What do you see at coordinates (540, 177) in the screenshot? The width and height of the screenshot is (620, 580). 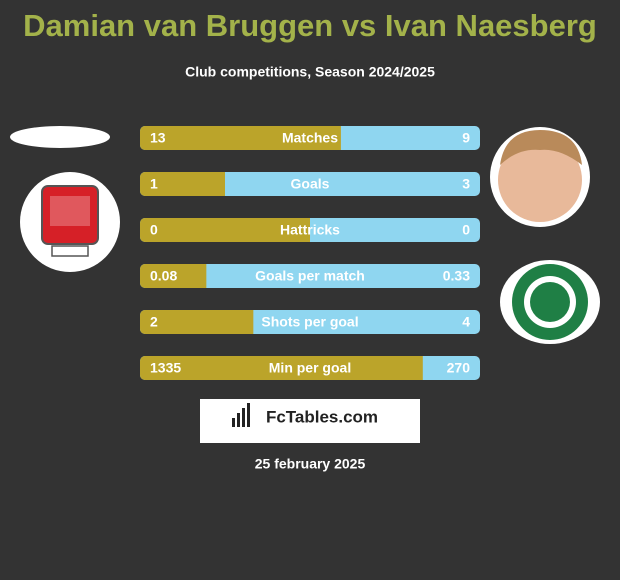 I see `player-photo` at bounding box center [540, 177].